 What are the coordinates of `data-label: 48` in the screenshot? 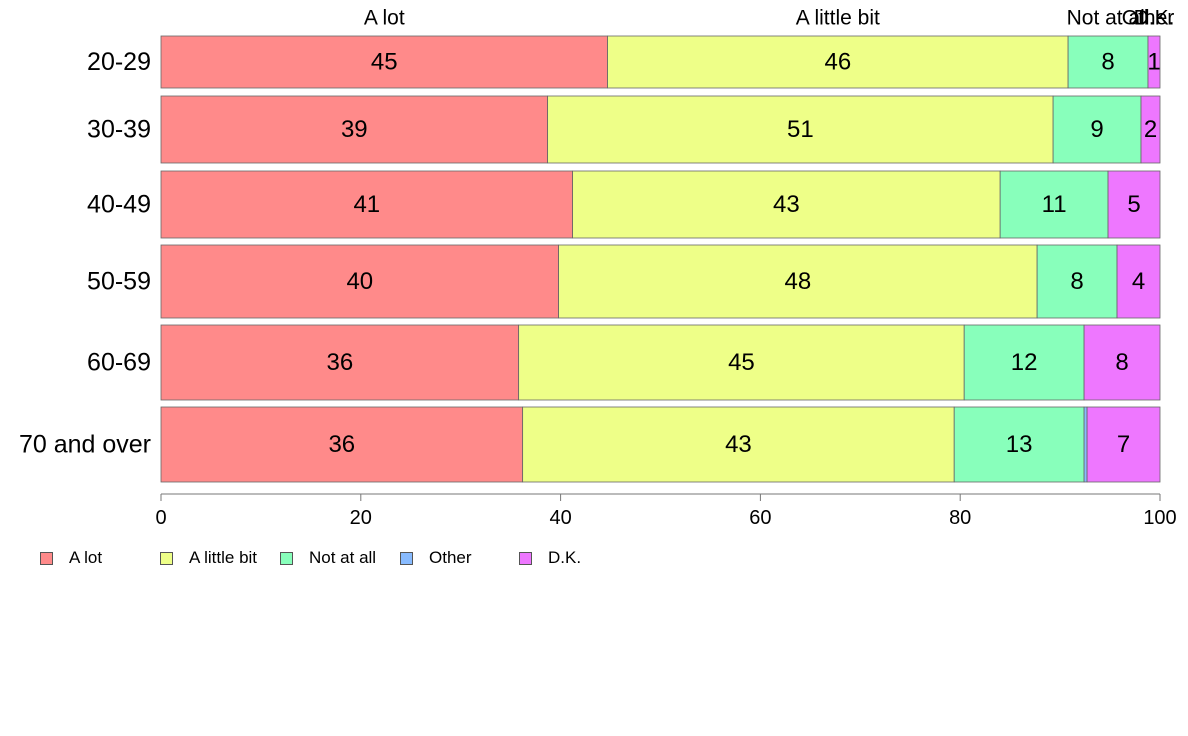 It's located at (798, 281).